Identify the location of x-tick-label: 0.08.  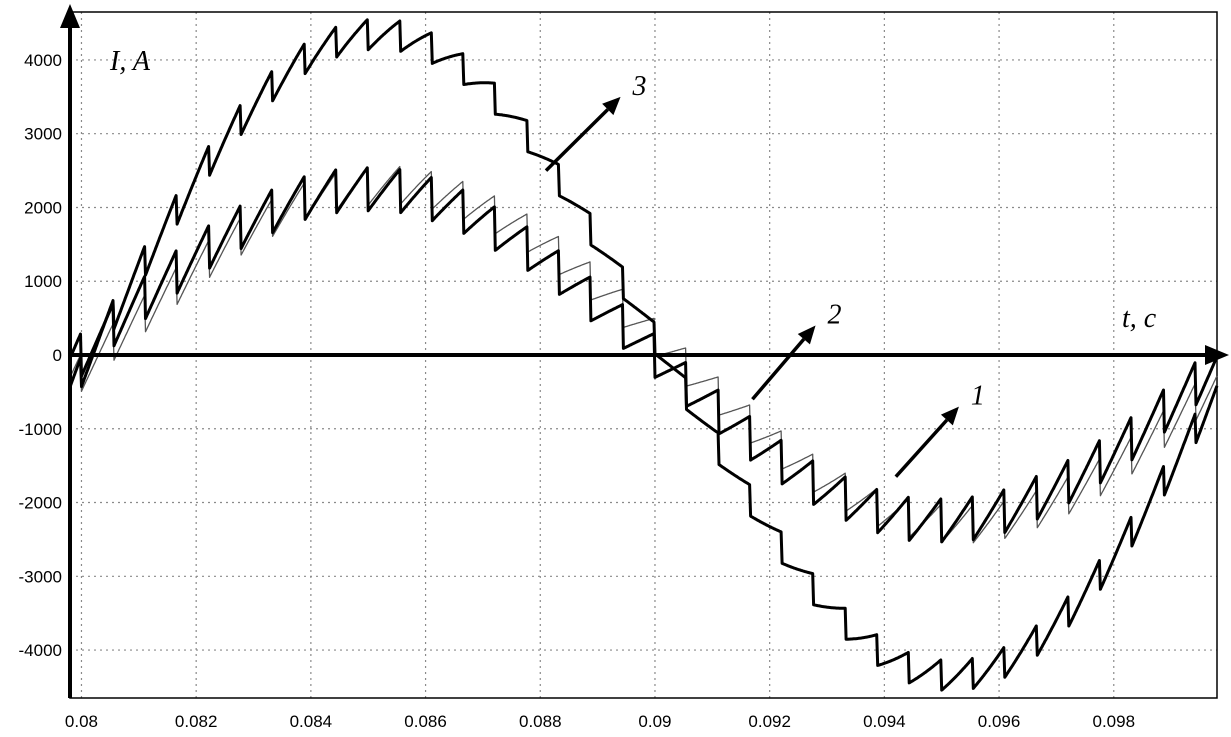
(81, 721).